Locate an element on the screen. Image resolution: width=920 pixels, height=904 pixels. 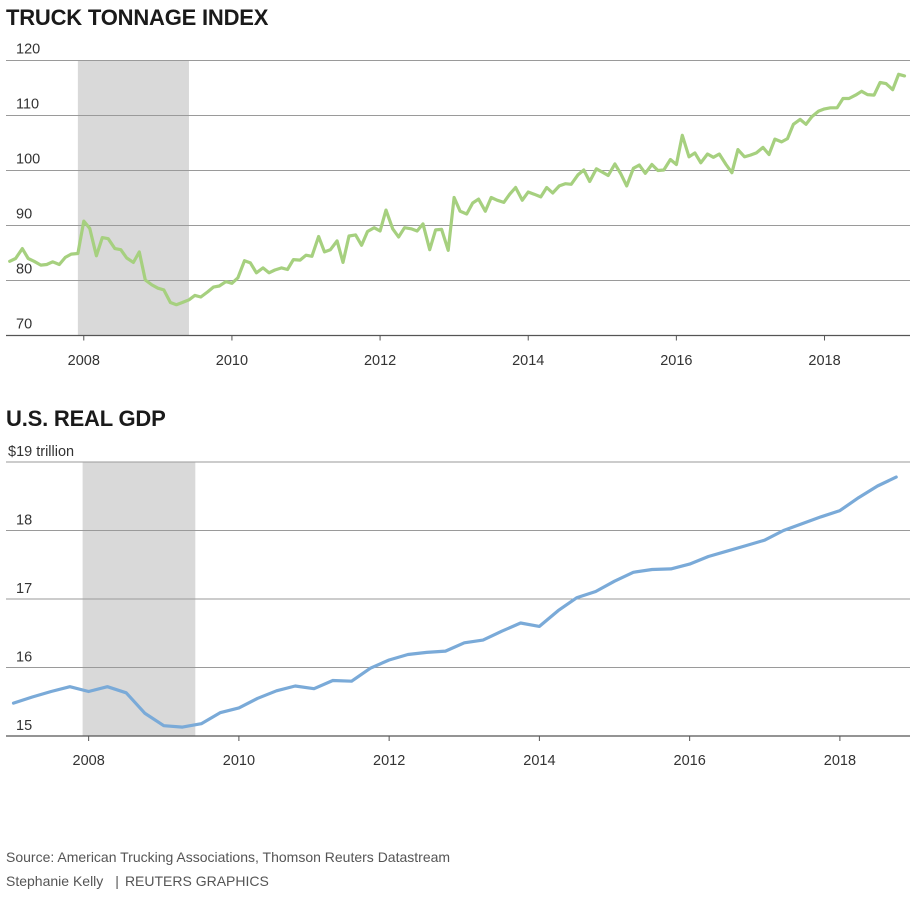
gdp-y-tick-label: 18 is located at coordinates (24, 521).